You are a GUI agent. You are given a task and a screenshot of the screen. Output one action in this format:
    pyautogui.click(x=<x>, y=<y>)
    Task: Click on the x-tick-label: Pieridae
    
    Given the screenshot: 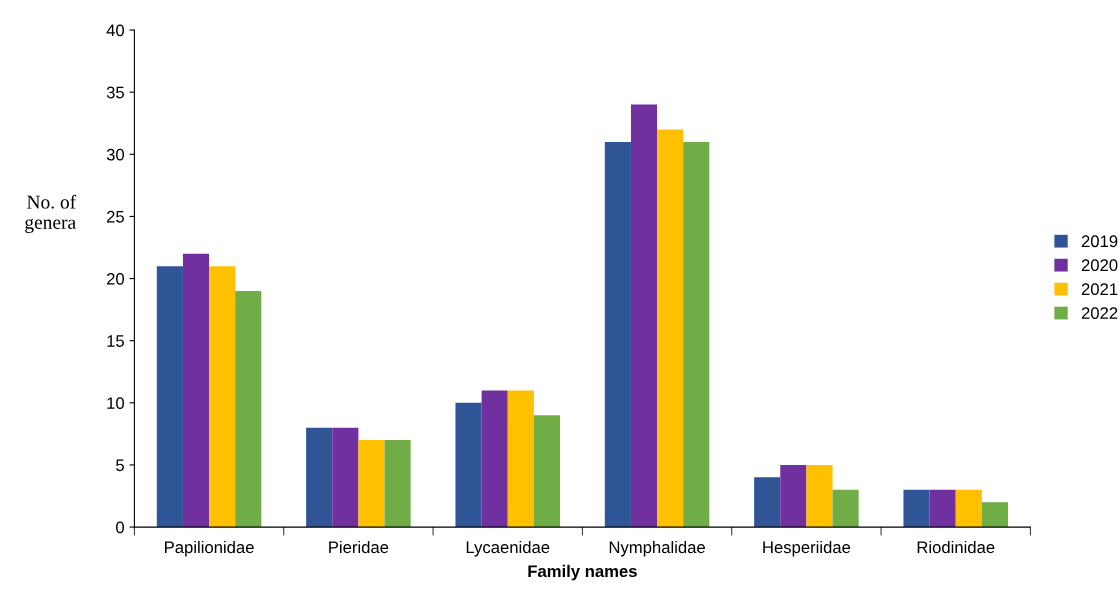 What is the action you would take?
    pyautogui.click(x=359, y=547)
    